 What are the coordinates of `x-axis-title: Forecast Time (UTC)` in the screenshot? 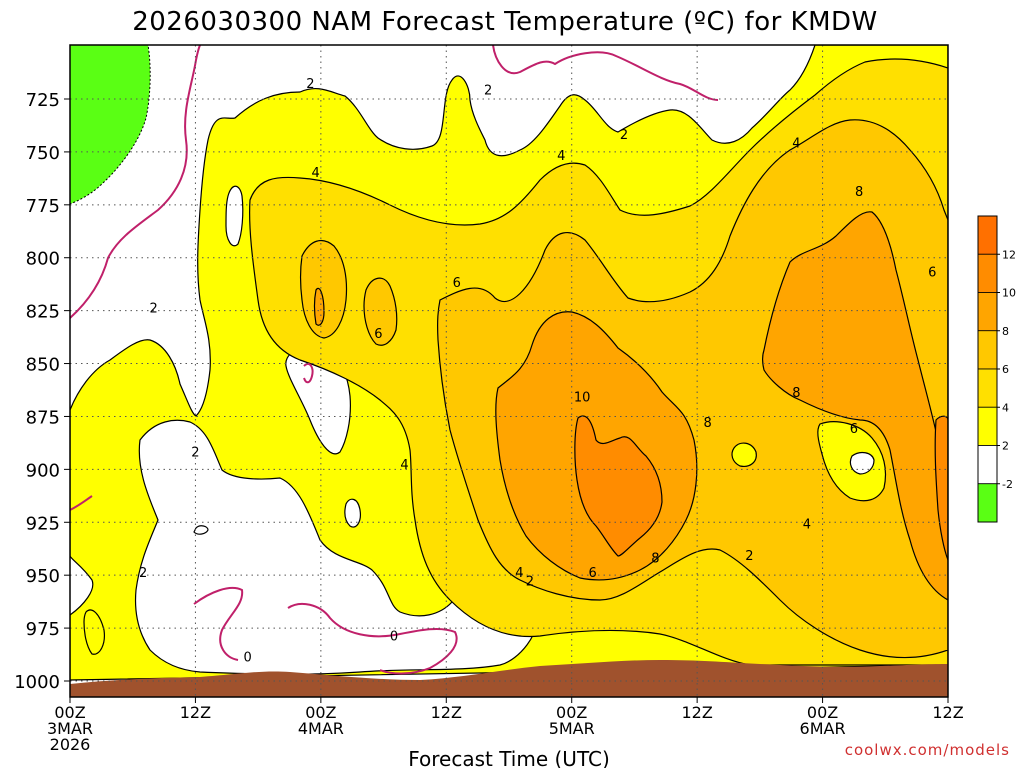 It's located at (509, 757).